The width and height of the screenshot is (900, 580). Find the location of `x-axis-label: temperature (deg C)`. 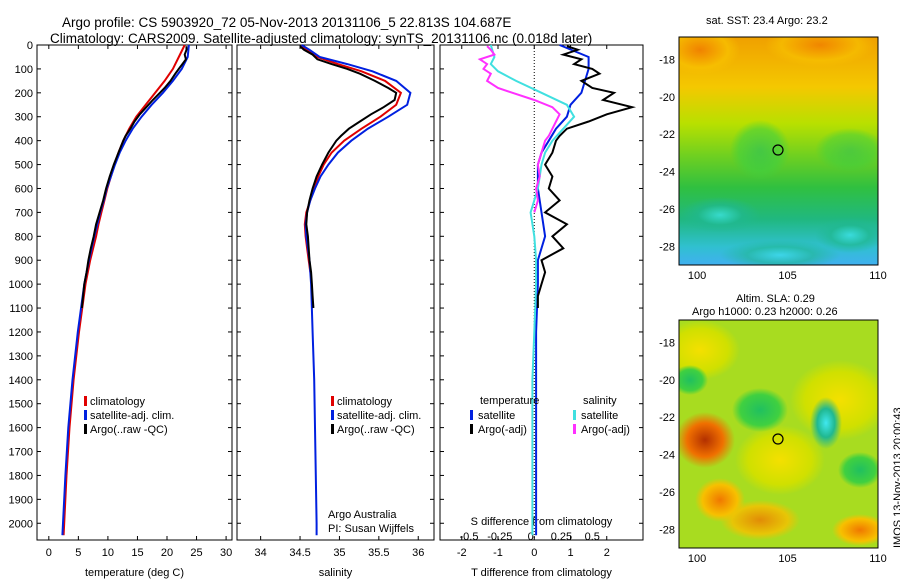

x-axis-label: temperature (deg C) is located at coordinates (134, 573).